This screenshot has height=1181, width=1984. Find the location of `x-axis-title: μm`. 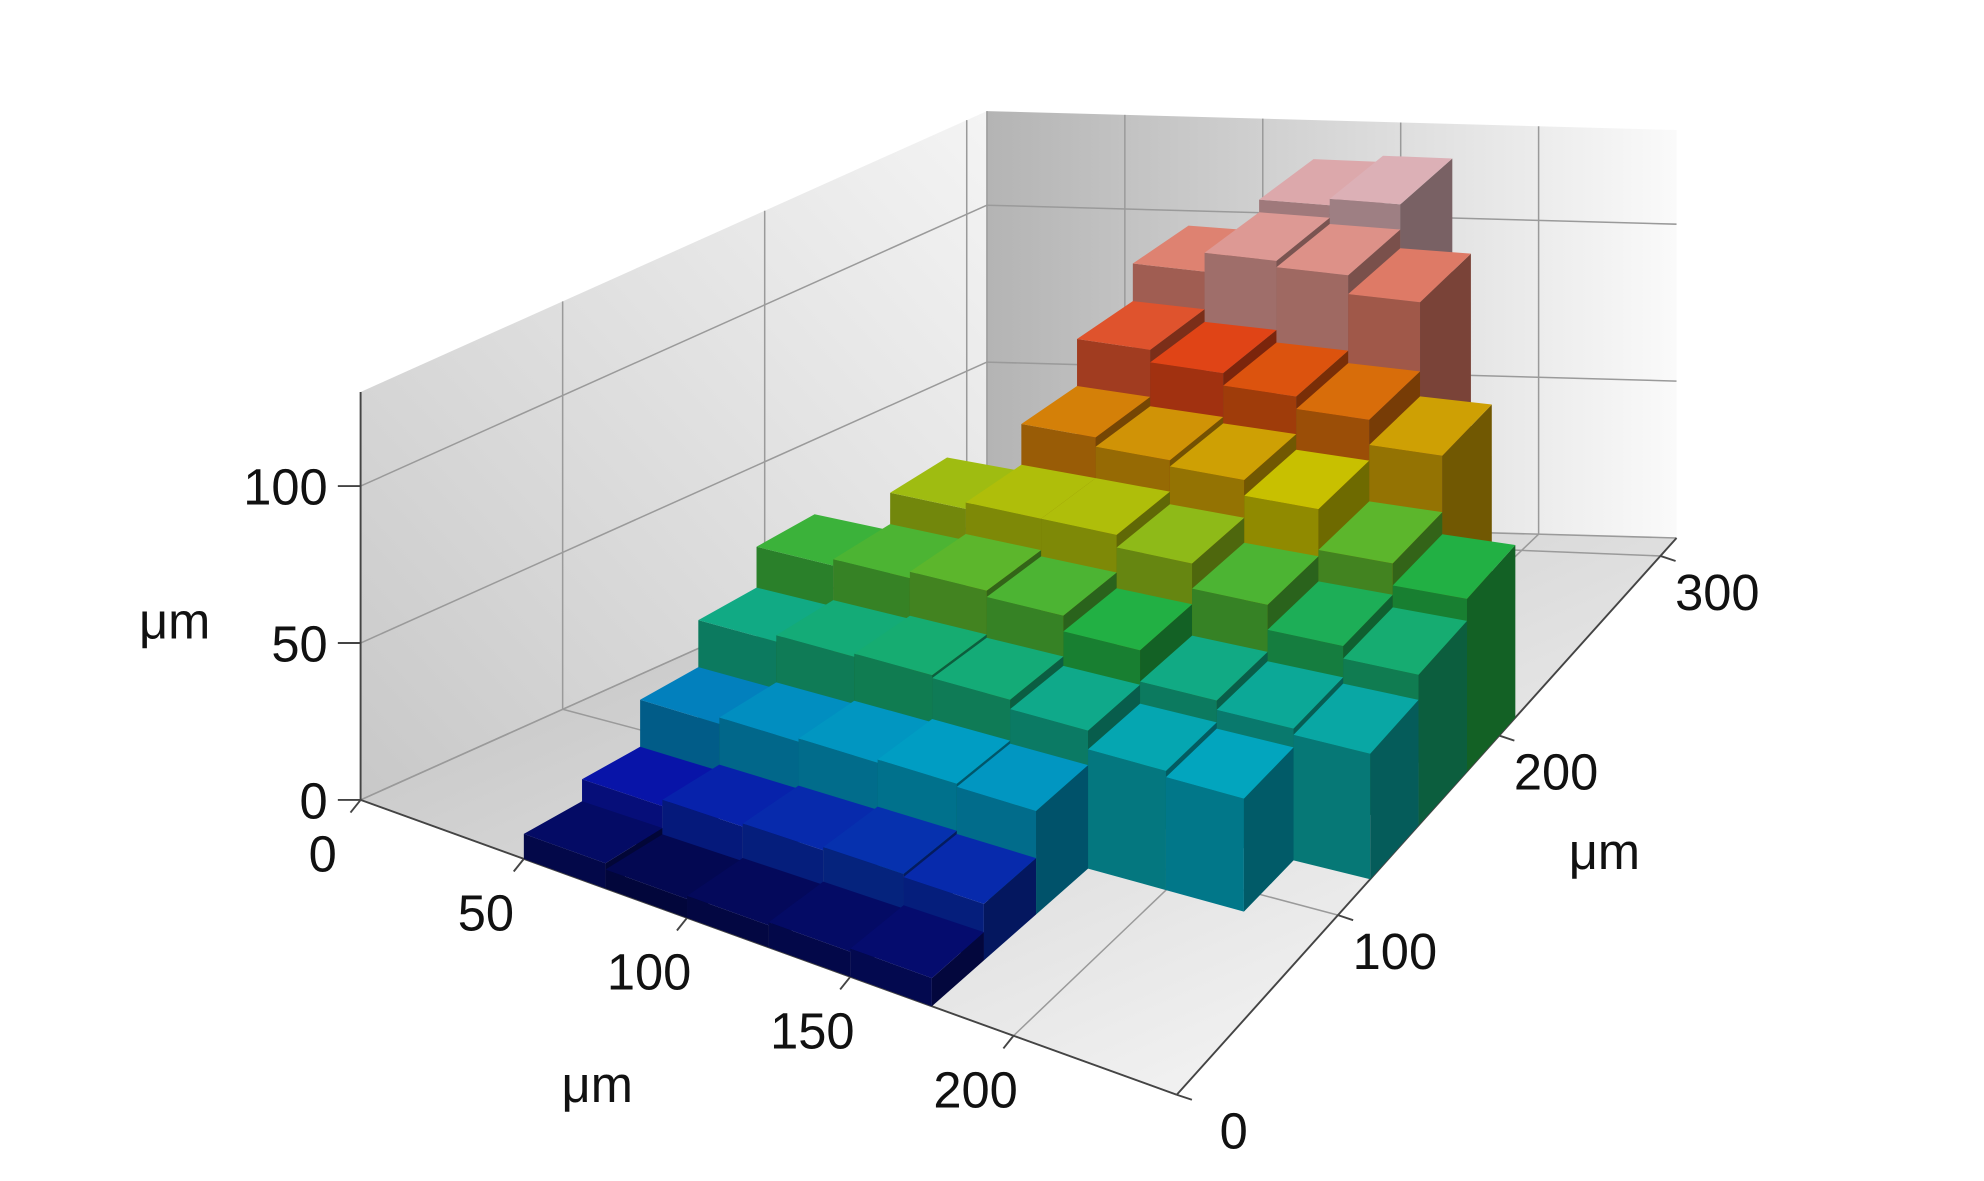

x-axis-title: μm is located at coordinates (597, 1084).